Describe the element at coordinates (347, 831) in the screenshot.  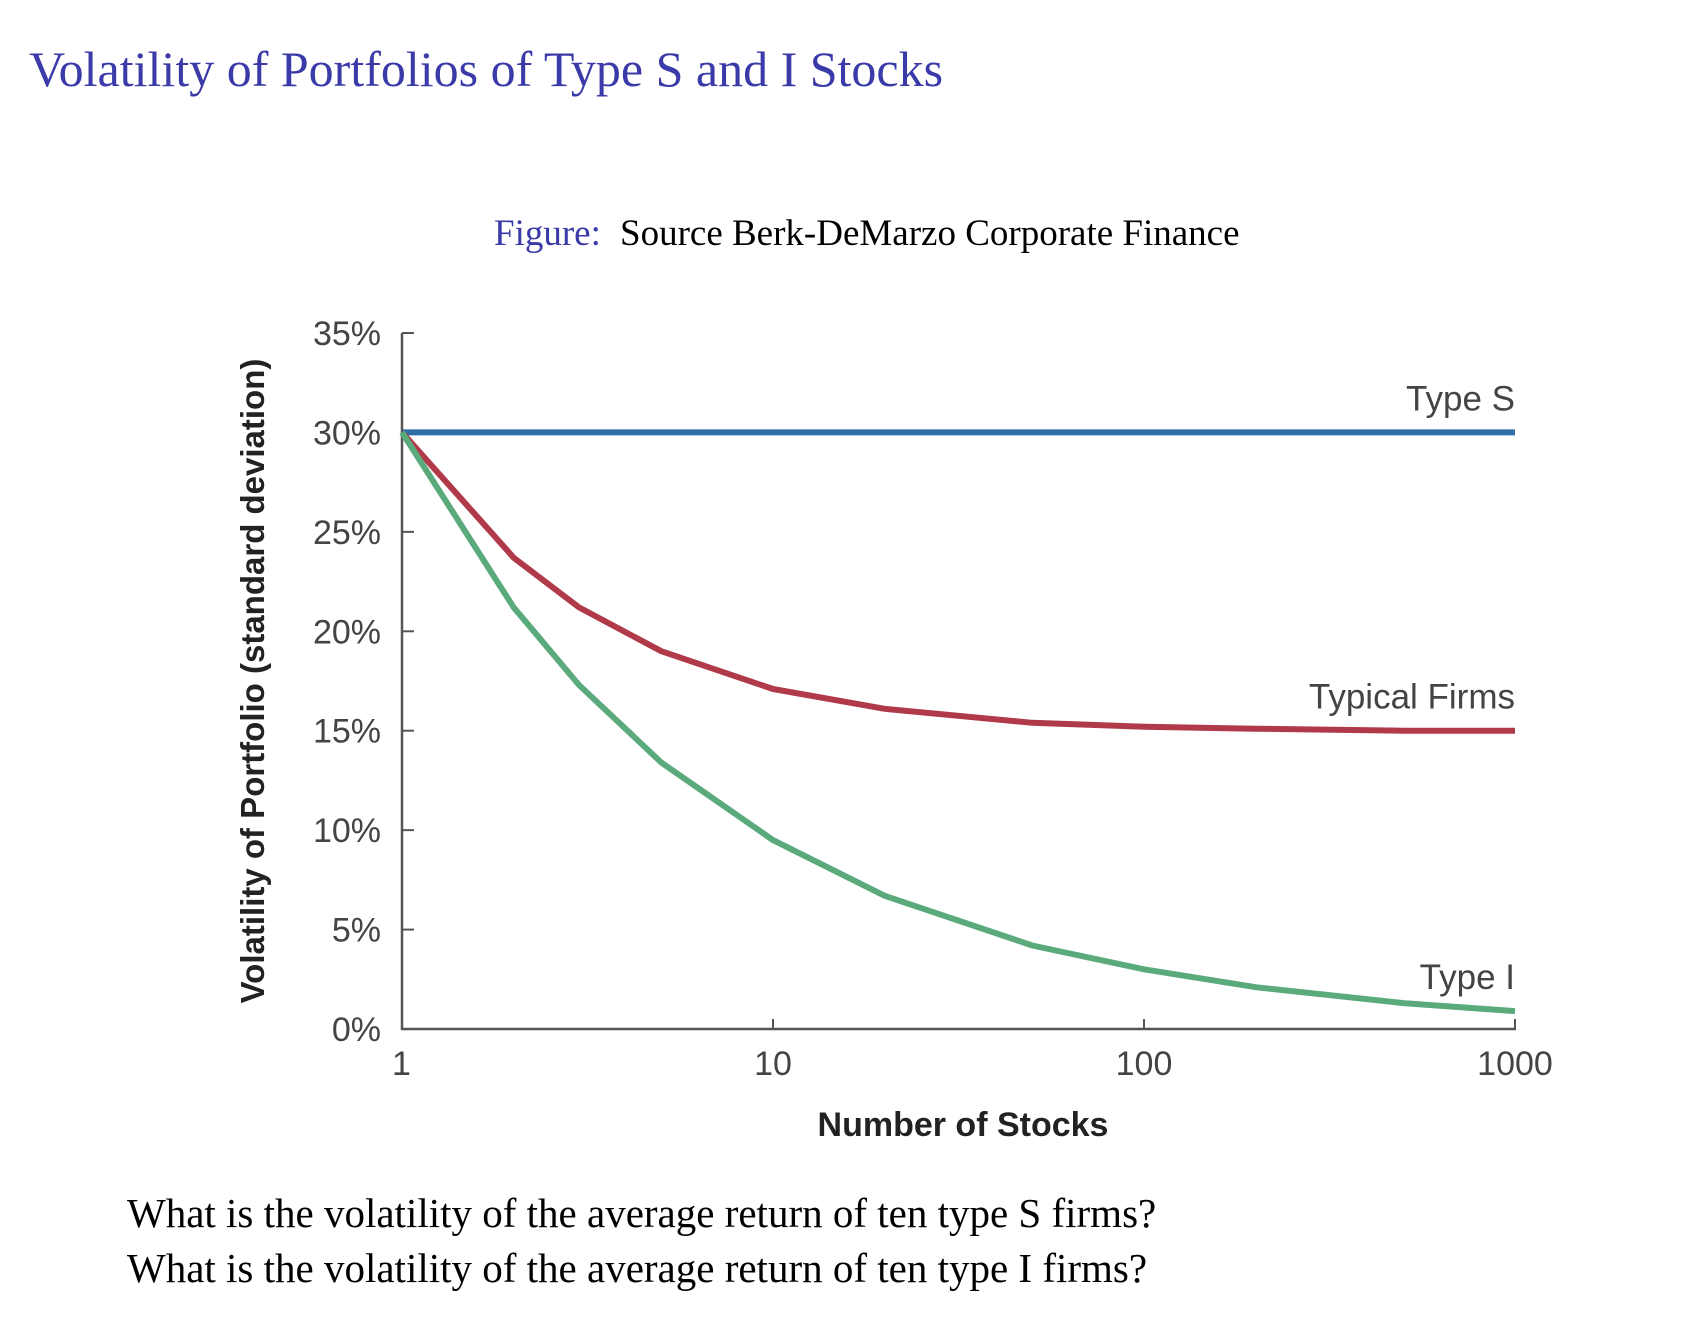
I see `y-tick-label: 10%` at that location.